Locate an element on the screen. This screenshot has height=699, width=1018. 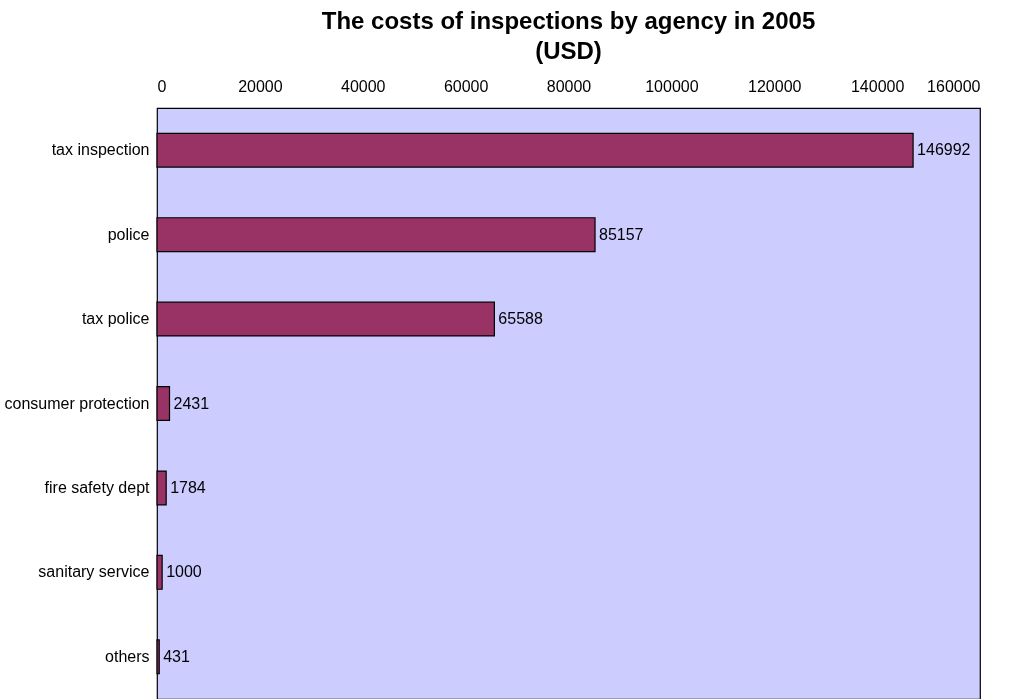
data-label: 1784 is located at coordinates (188, 487).